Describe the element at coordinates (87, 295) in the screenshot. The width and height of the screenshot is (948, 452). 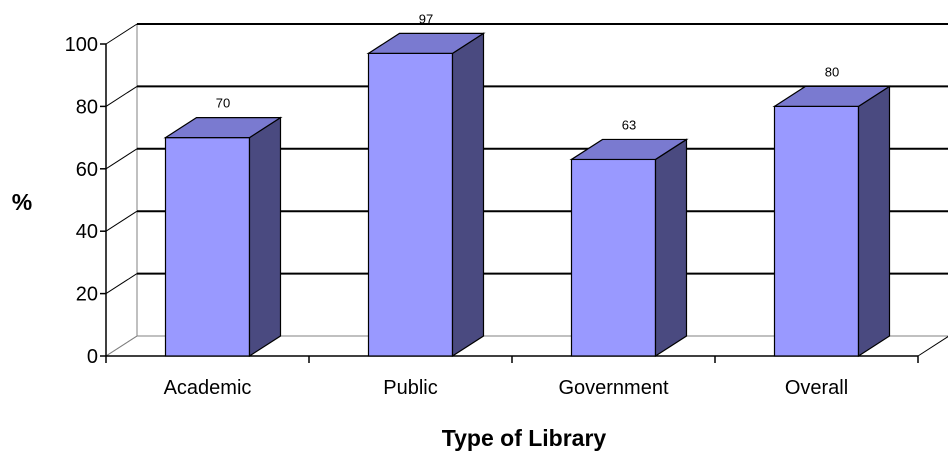
I see `y-tick-label: 20` at that location.